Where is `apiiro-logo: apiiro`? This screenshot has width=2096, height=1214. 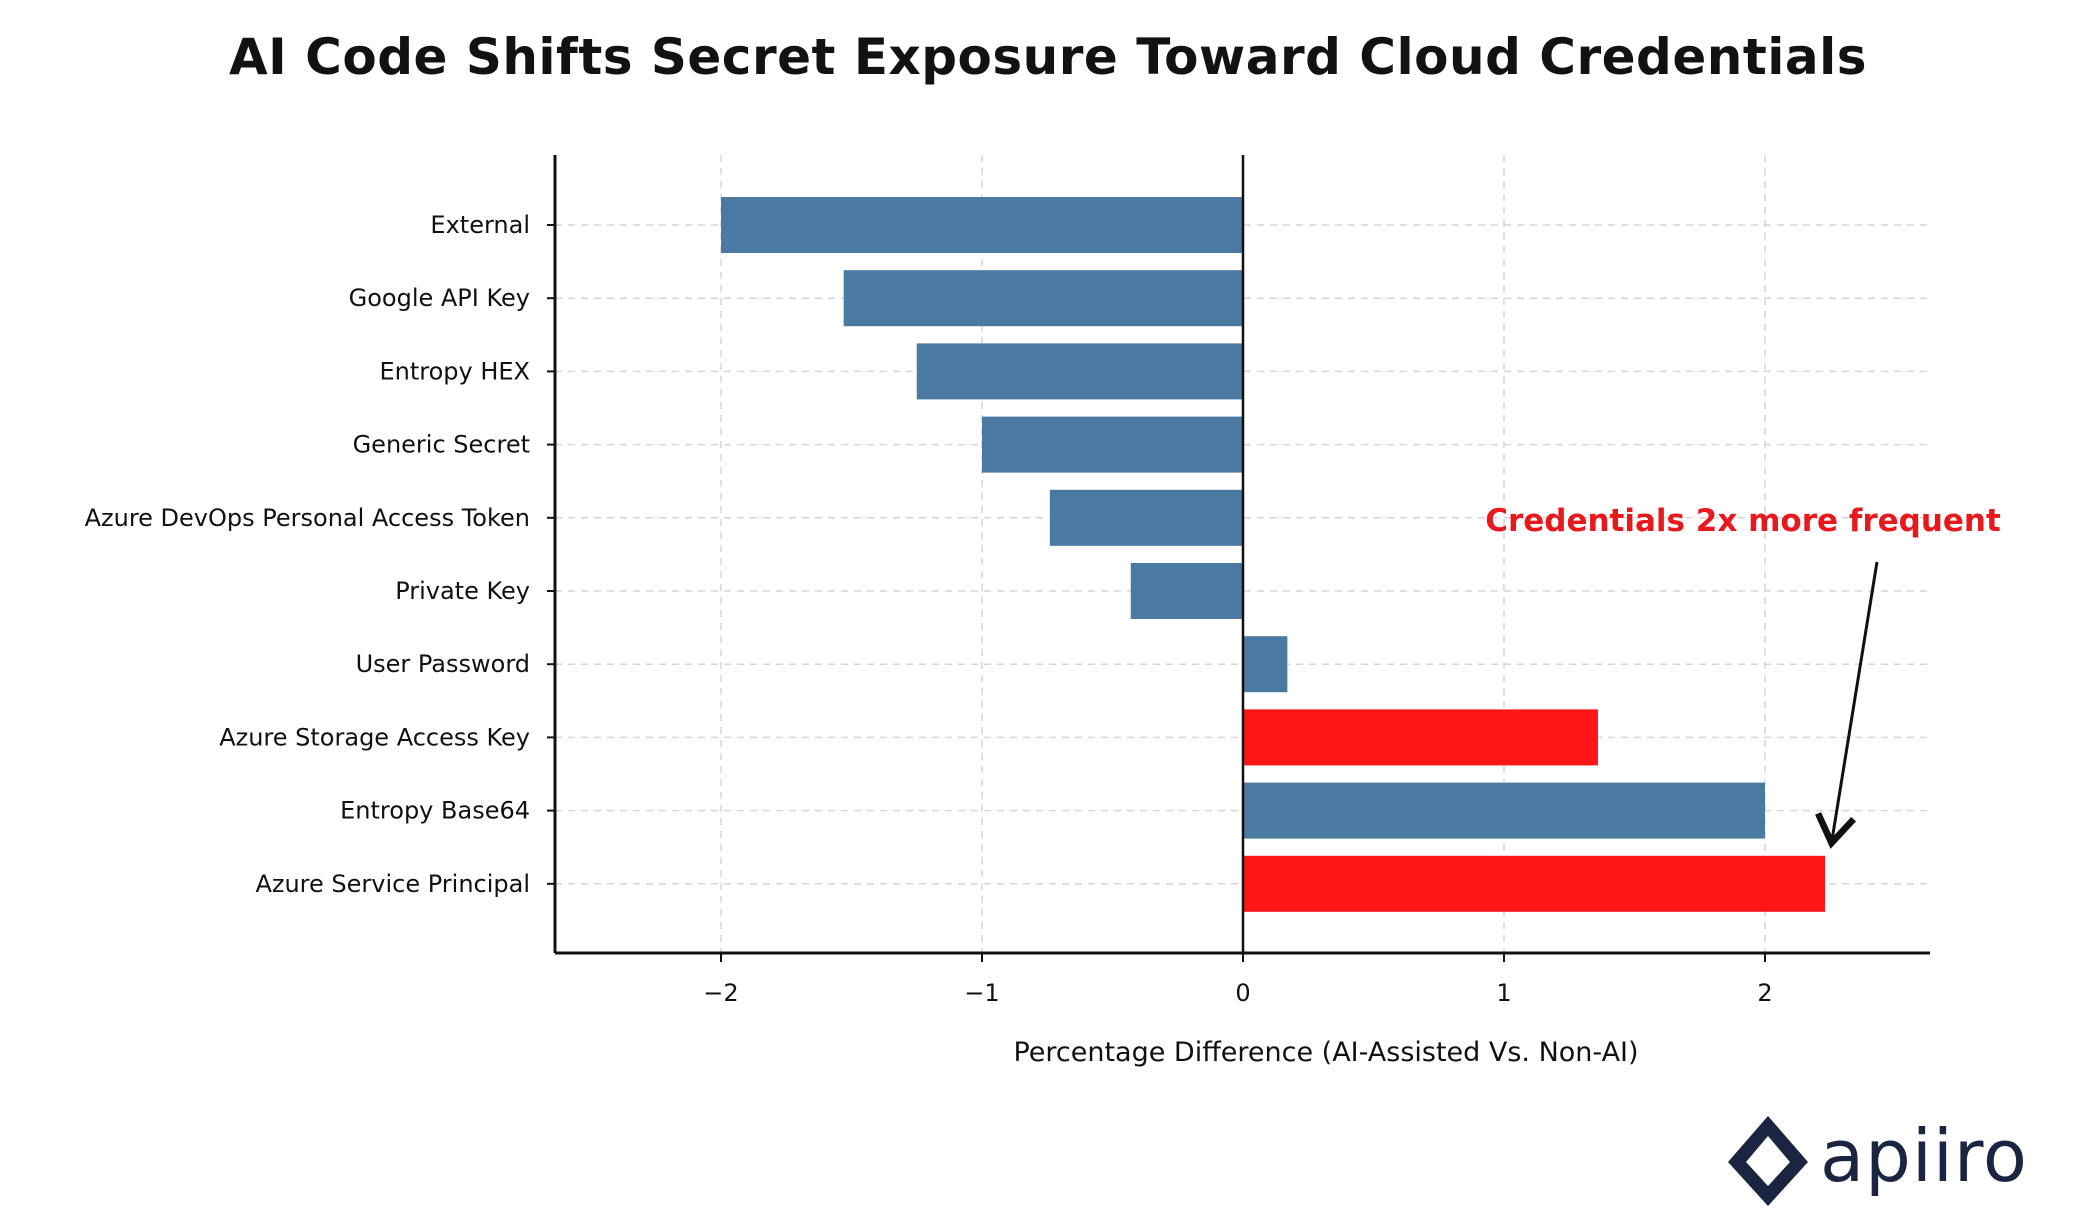
apiiro-logo: apiiro is located at coordinates (1890, 1162).